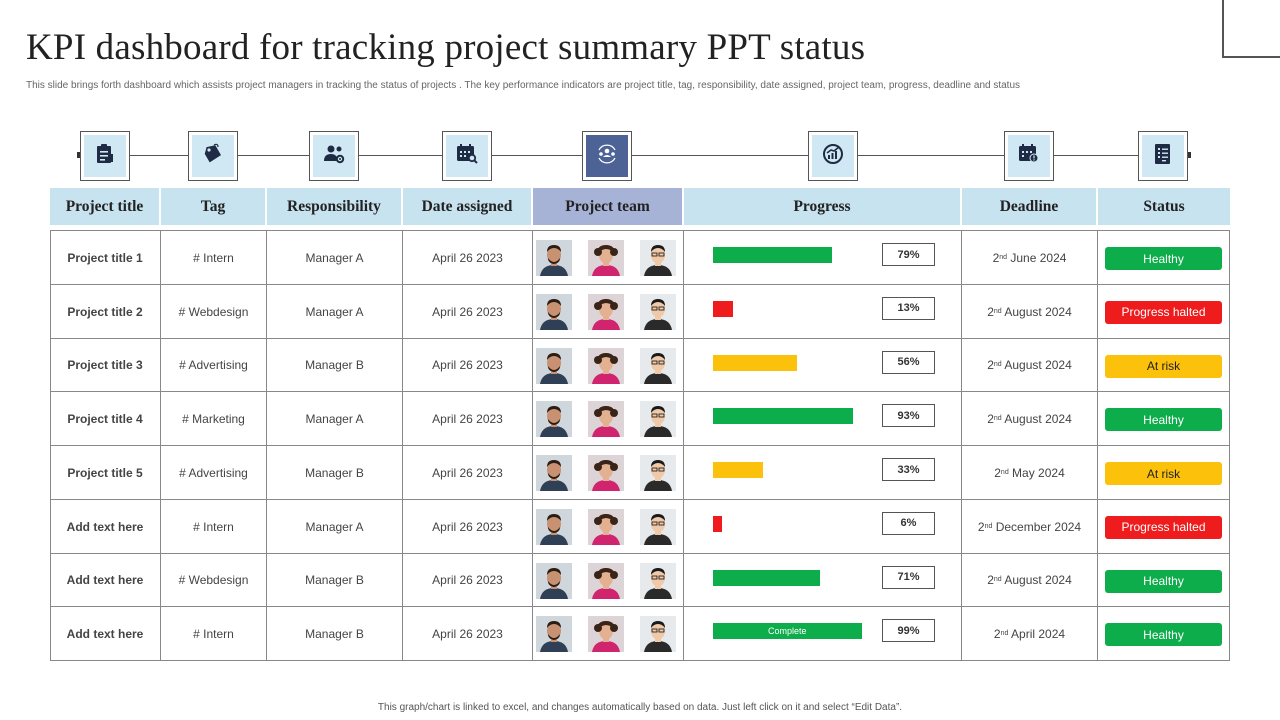 The width and height of the screenshot is (1280, 720). I want to click on tag-cell: # Webdesign, so click(213, 580).